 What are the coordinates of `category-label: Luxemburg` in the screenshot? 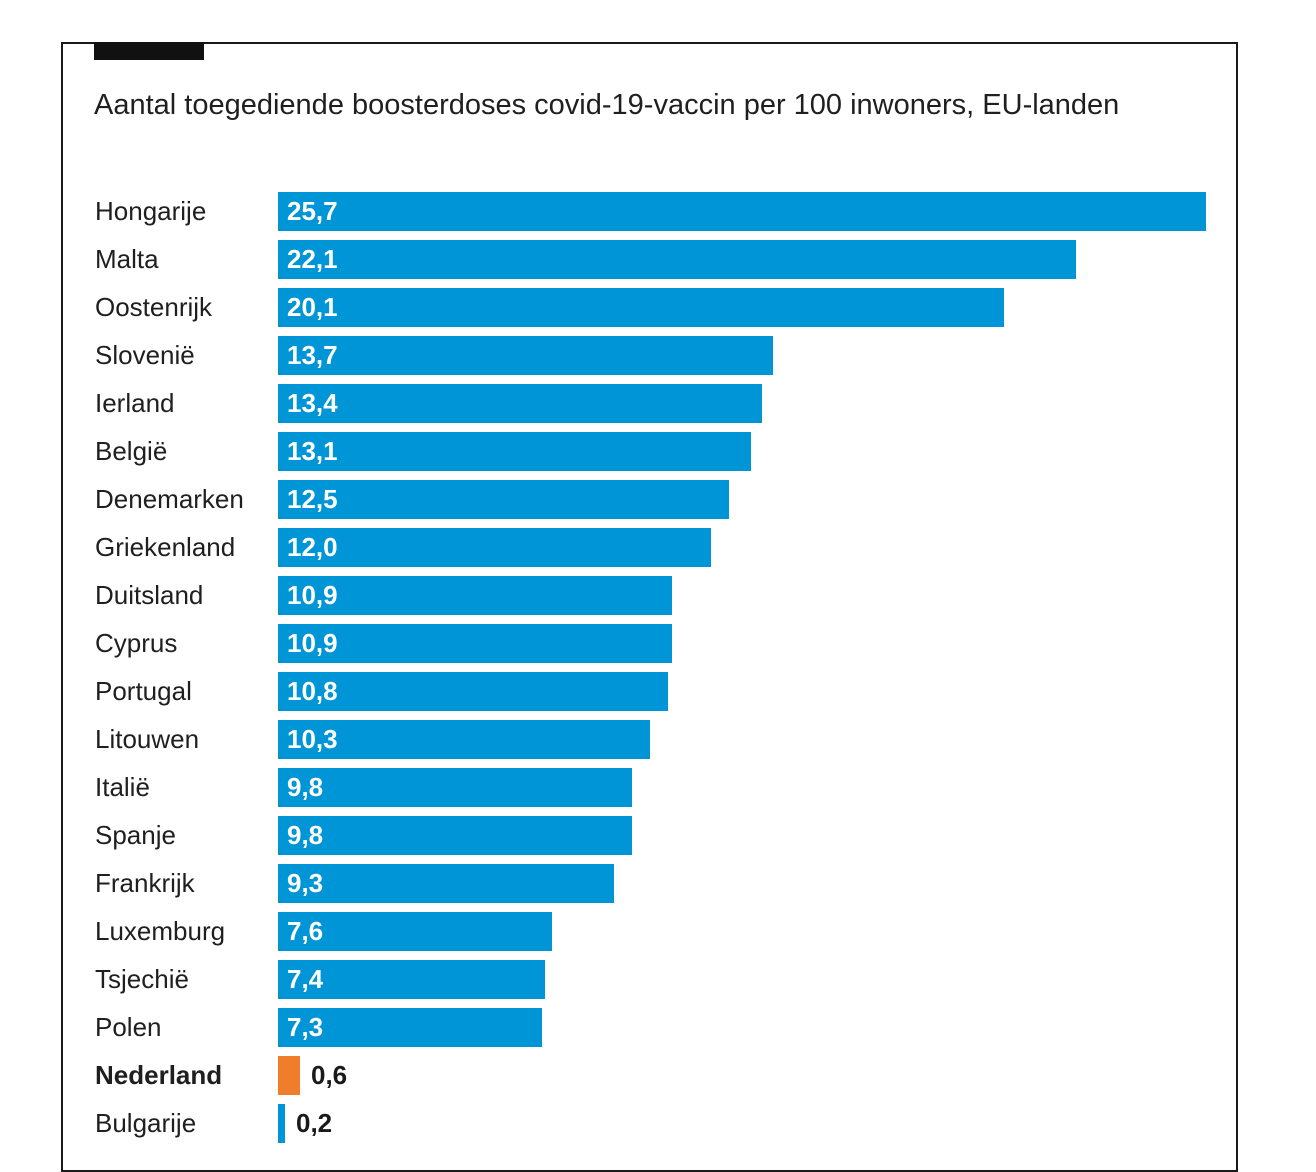 It's located at (160, 931).